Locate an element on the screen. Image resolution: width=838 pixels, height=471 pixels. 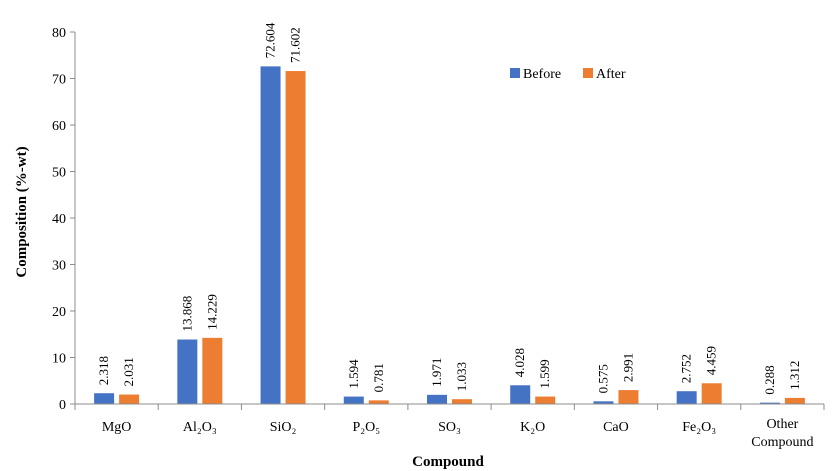
data-label: 13.868 is located at coordinates (186, 314).